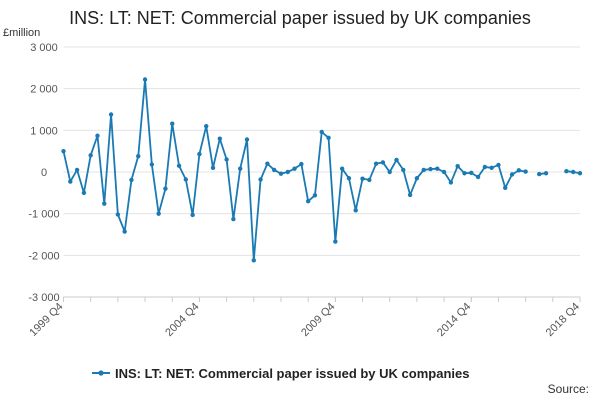  Describe the element at coordinates (101, 373) in the screenshot. I see `legend-point-marker` at that location.